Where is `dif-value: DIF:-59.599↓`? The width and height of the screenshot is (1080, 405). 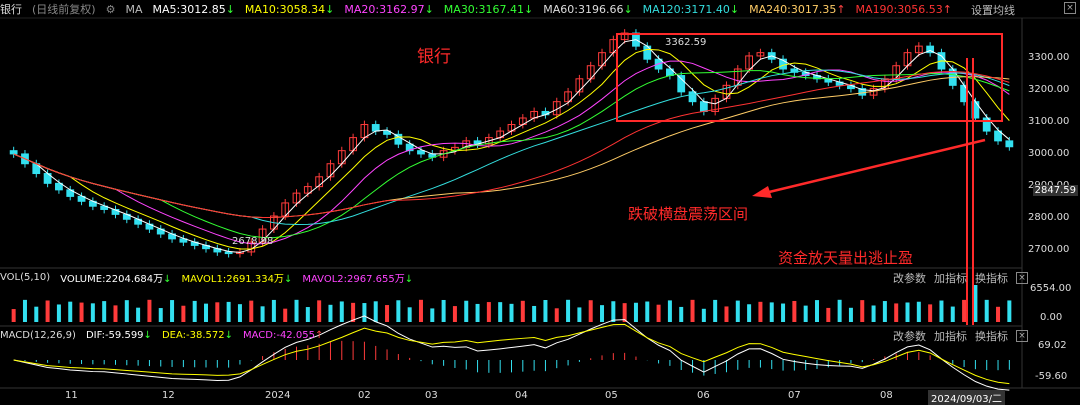
dif-value: DIF:-59.599↓ is located at coordinates (118, 335).